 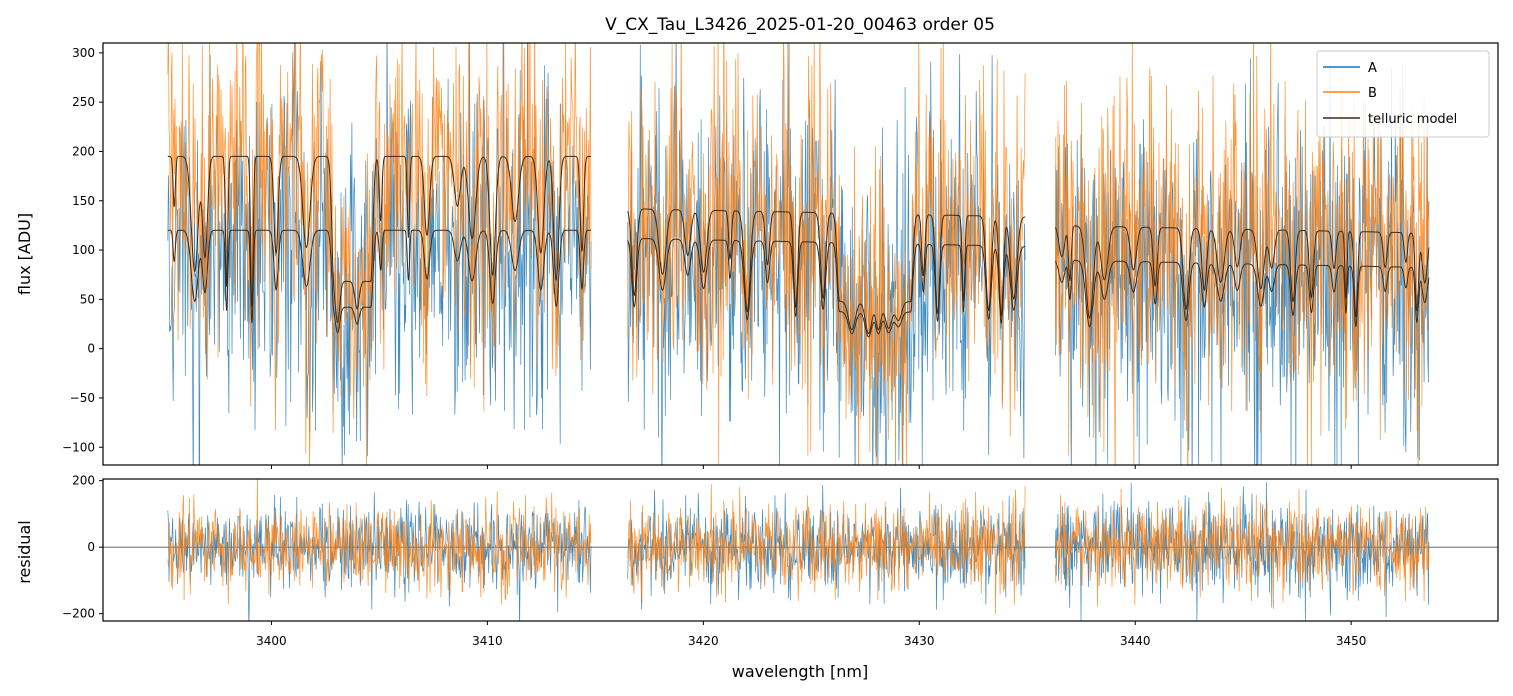 What do you see at coordinates (78, 614) in the screenshot?
I see `residual-ytick-label: −200` at bounding box center [78, 614].